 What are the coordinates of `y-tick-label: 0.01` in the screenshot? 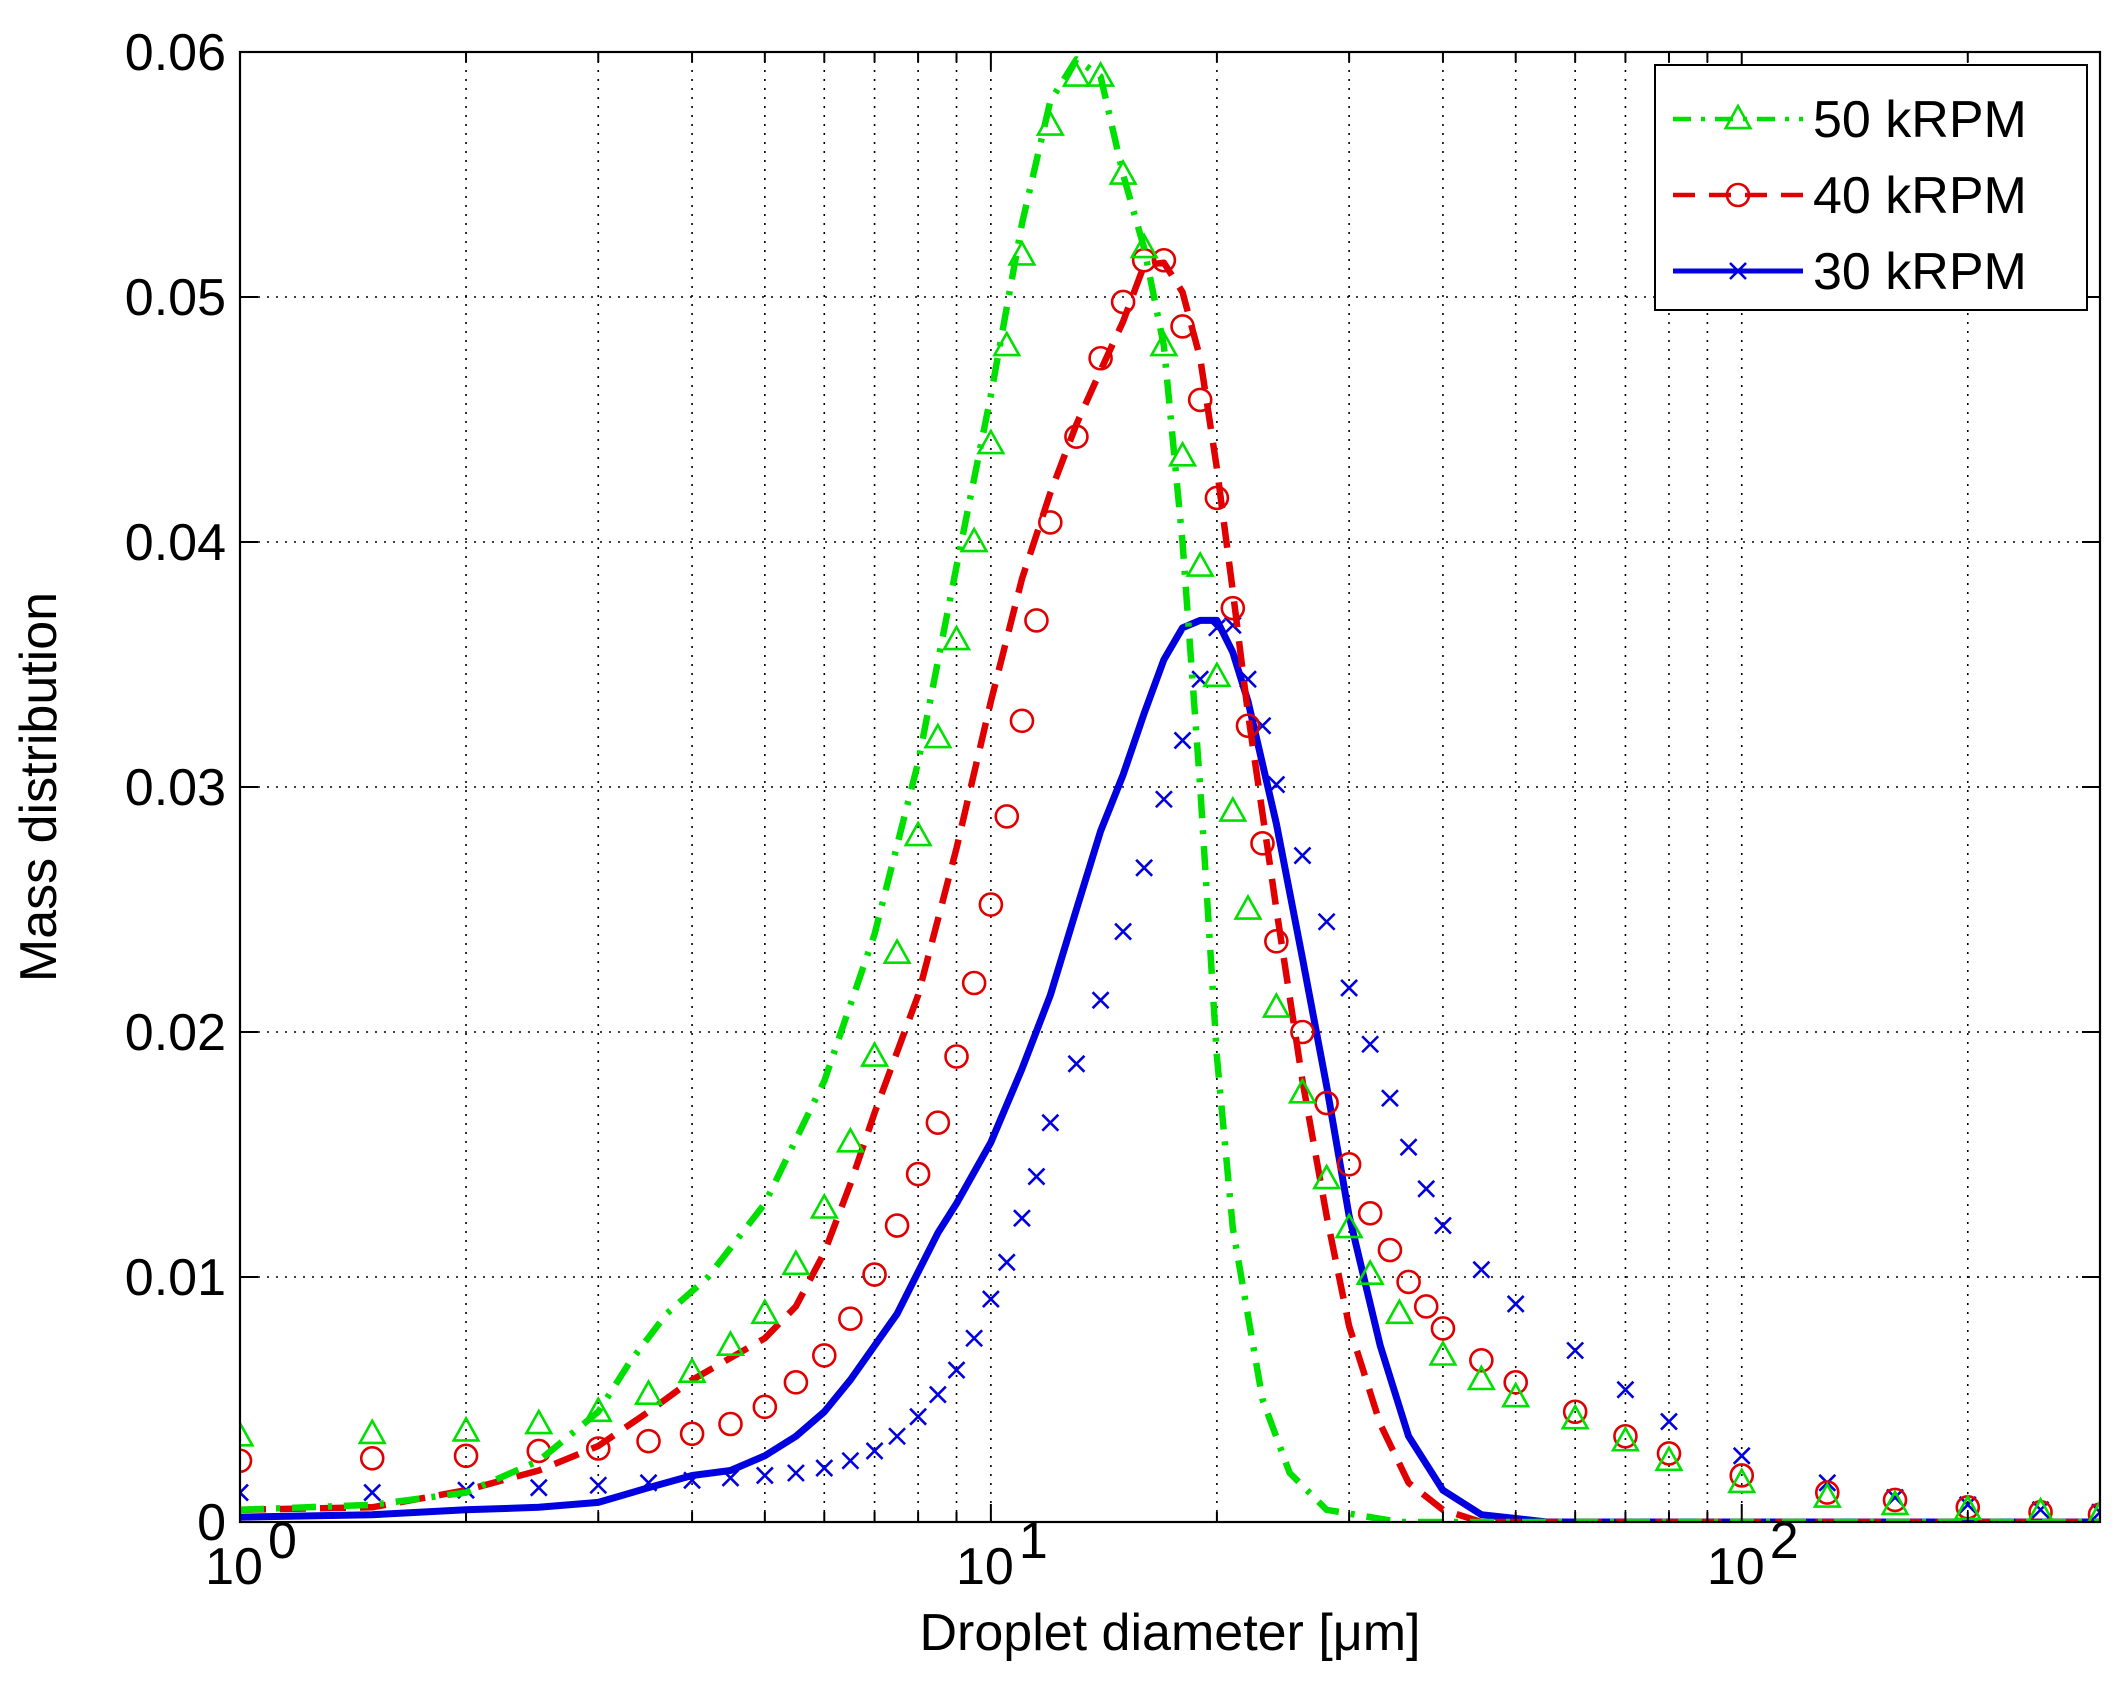 It's located at (175, 1278).